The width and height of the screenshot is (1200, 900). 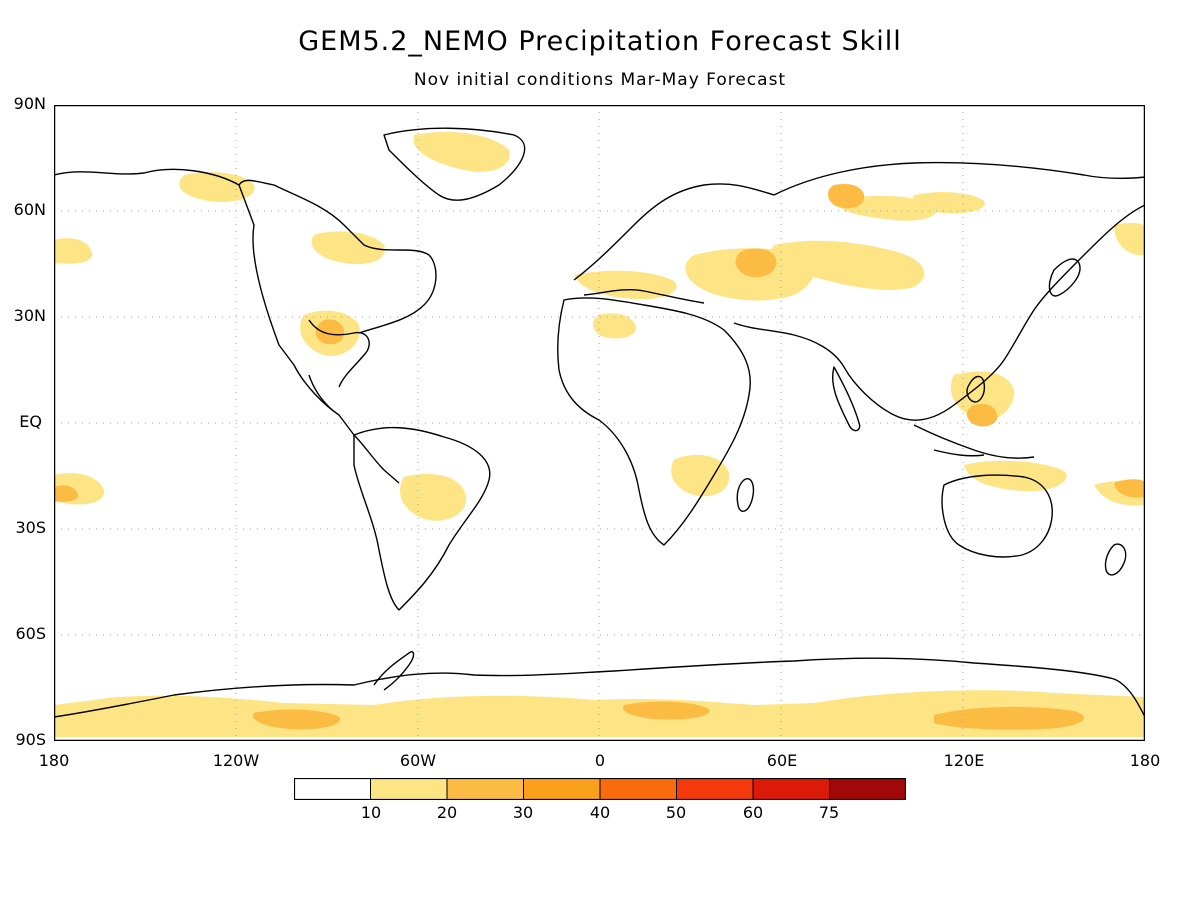 What do you see at coordinates (29, 209) in the screenshot?
I see `lat-label-60n: 60N` at bounding box center [29, 209].